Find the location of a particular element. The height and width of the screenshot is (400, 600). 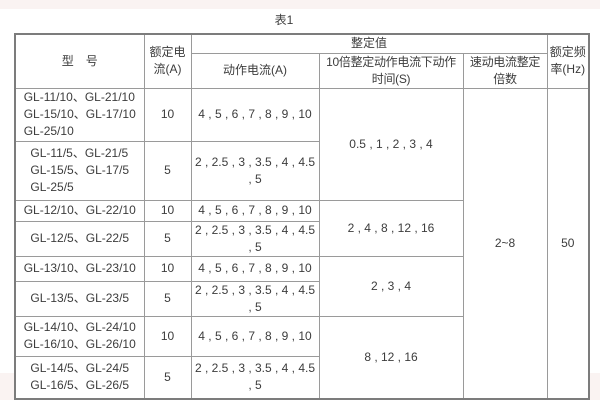

model-text: GL-16/10、GL-26/10 is located at coordinates (79, 344).